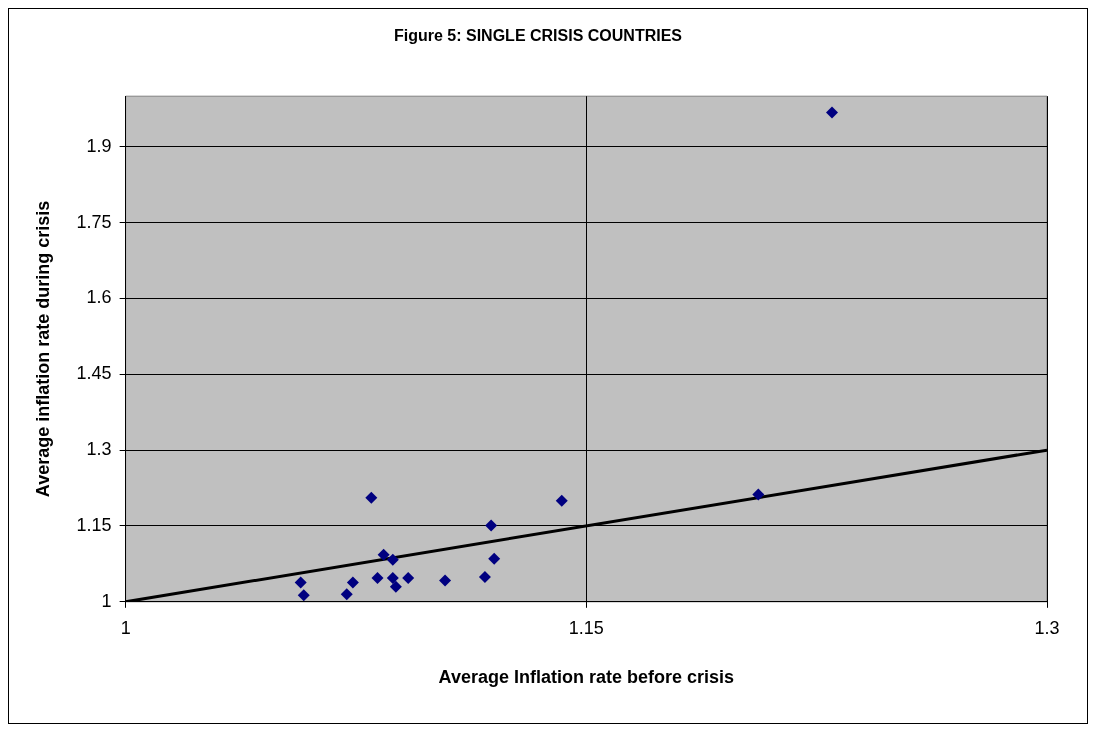 This screenshot has width=1098, height=734. Describe the element at coordinates (125, 627) in the screenshot. I see `x-tick-label: 1` at that location.